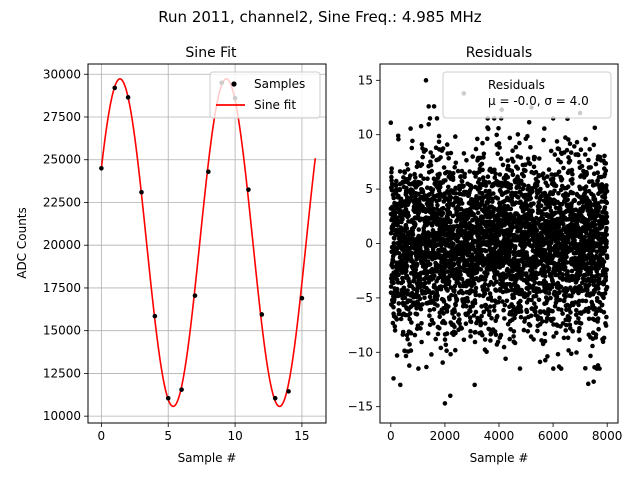  I want to click on sine-fit-ytick-label: 30000, so click(62, 74).